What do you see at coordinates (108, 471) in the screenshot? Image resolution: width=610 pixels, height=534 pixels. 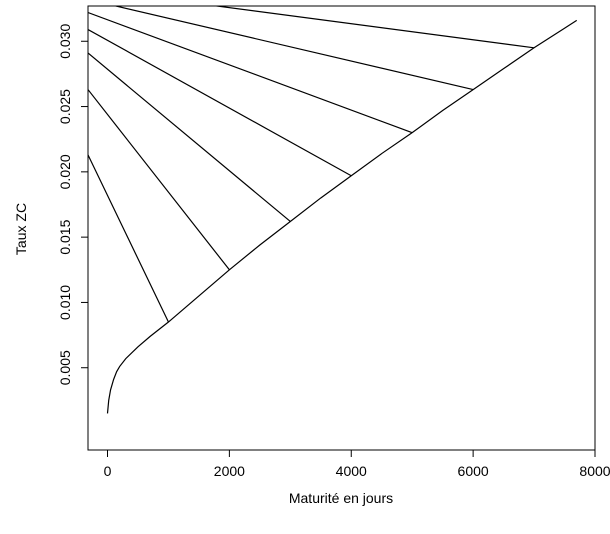 I see `x-tick-label: 0` at bounding box center [108, 471].